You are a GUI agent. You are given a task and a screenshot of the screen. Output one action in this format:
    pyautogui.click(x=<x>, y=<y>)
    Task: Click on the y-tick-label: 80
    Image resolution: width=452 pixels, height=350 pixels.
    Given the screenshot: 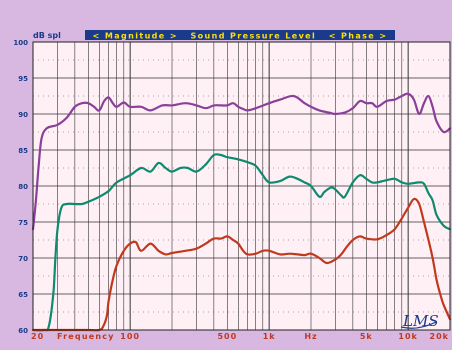 What is the action you would take?
    pyautogui.click(x=23, y=187)
    